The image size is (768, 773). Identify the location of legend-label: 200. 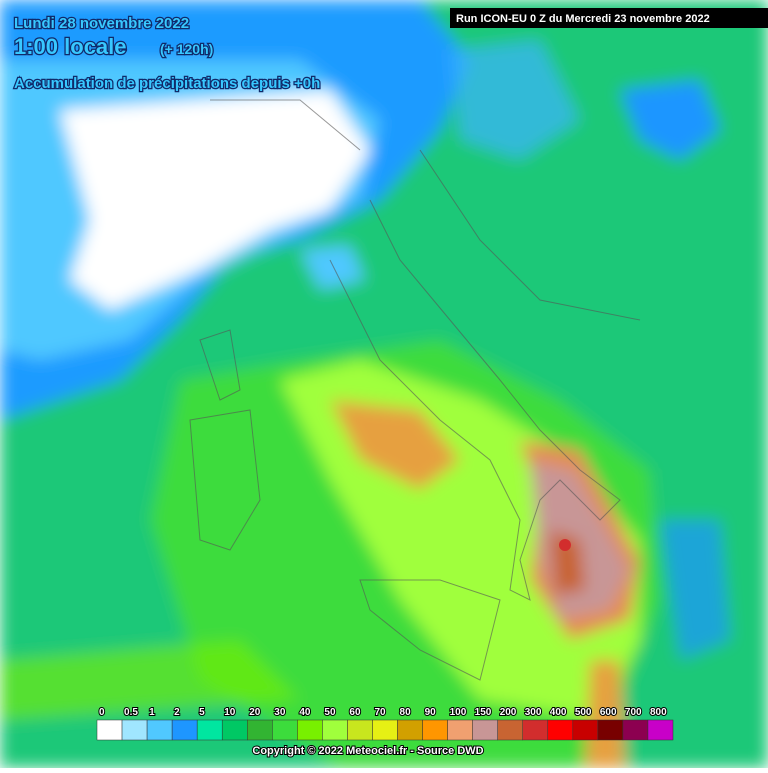
(508, 712).